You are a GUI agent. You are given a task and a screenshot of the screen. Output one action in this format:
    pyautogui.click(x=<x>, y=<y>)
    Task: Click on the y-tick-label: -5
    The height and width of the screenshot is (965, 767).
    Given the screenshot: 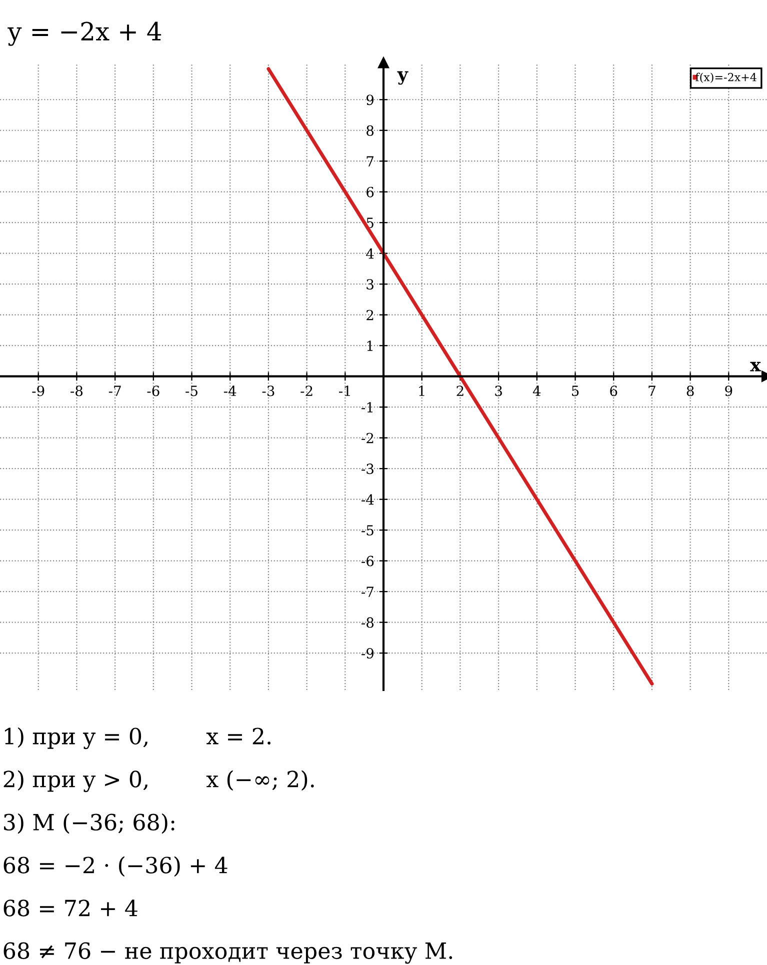 What is the action you would take?
    pyautogui.click(x=368, y=530)
    